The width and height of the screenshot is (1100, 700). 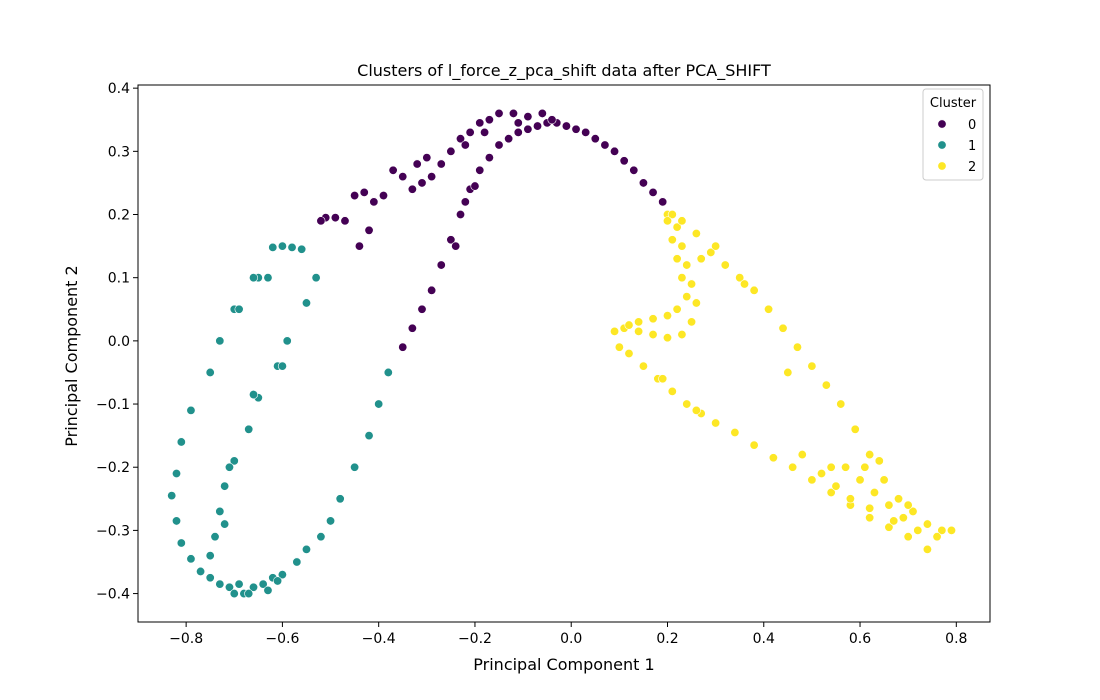 I want to click on y-tick-label: 0.1, so click(x=119, y=279).